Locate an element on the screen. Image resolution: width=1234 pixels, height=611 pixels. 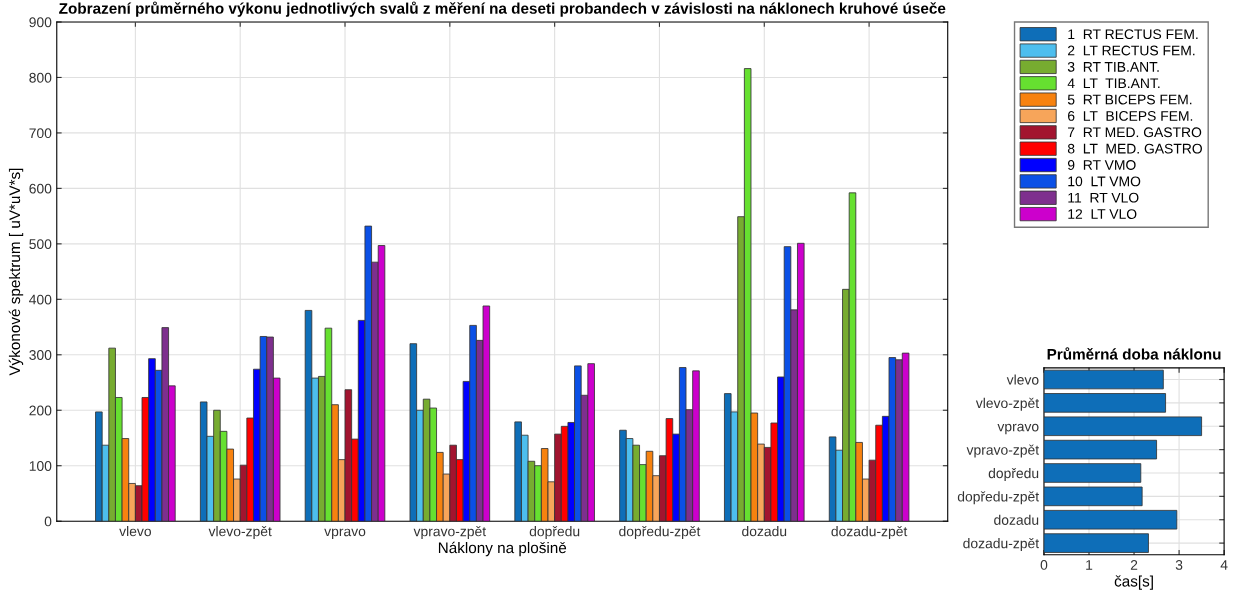
y-tick-label: 600 is located at coordinates (40, 188).